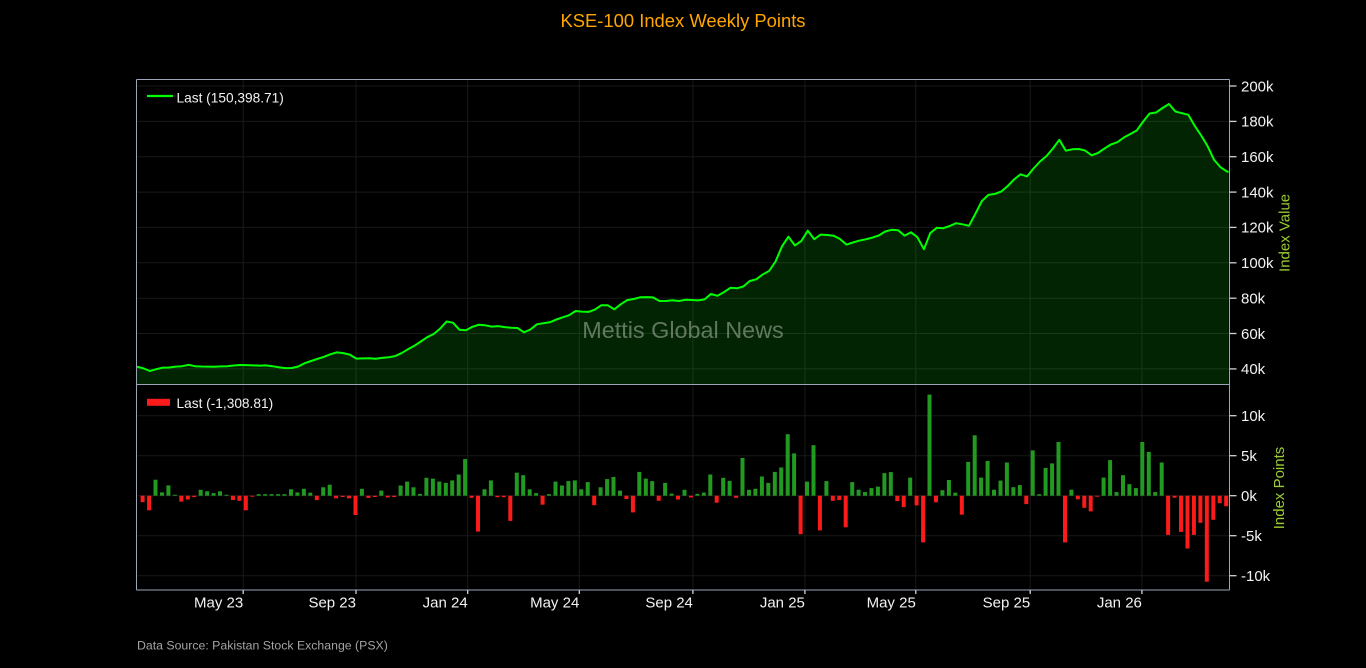 The width and height of the screenshot is (1366, 668). Describe the element at coordinates (1253, 299) in the screenshot. I see `svg-text: 80k` at that location.